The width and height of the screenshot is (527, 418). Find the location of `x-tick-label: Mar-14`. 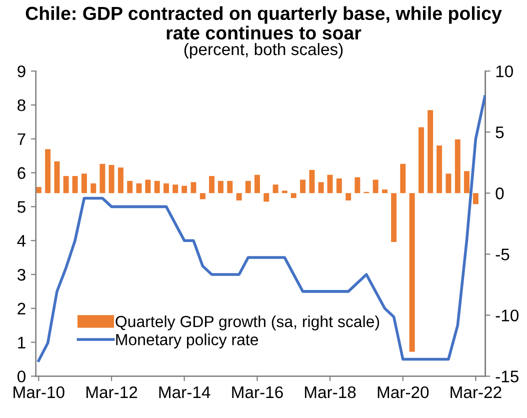

x-tick-label: Mar-14 is located at coordinates (184, 392).